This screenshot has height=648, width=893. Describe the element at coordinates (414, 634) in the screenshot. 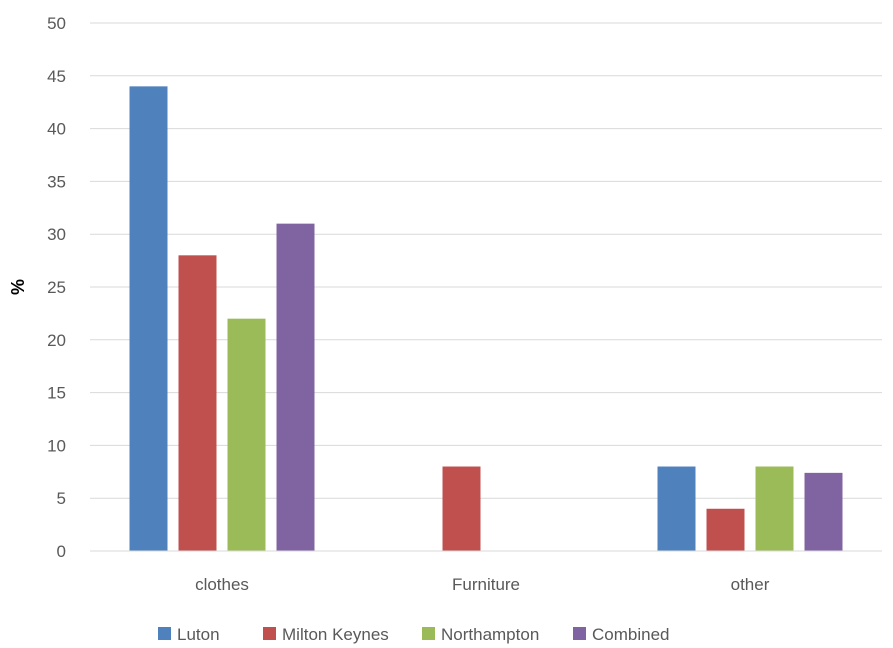

I see `legend: Luton Milton Keynes Northampton Combined` at that location.